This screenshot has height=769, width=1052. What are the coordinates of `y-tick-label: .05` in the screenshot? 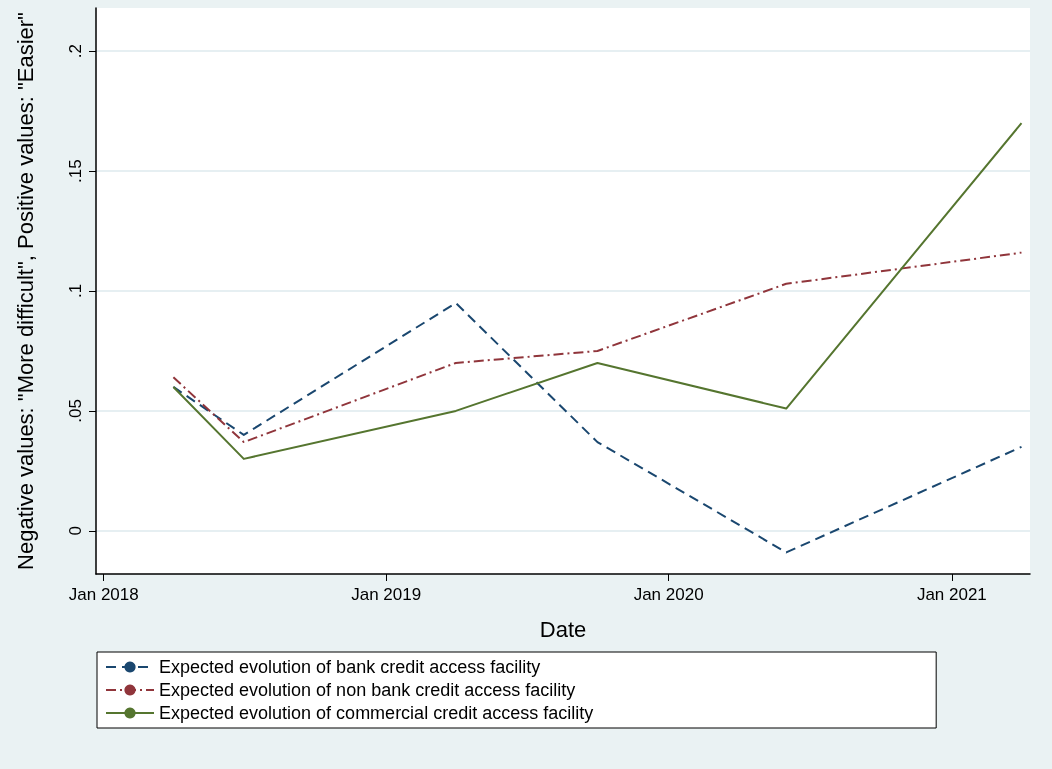 It's located at (75, 411).